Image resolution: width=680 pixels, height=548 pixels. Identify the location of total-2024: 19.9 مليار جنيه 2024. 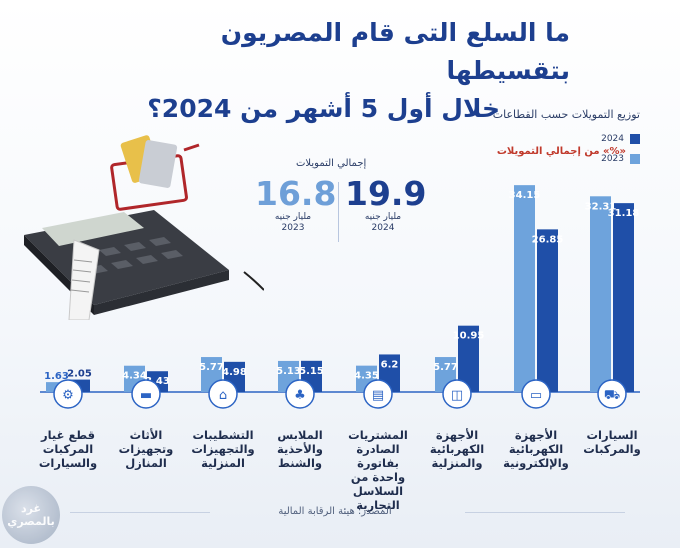
(386, 204).